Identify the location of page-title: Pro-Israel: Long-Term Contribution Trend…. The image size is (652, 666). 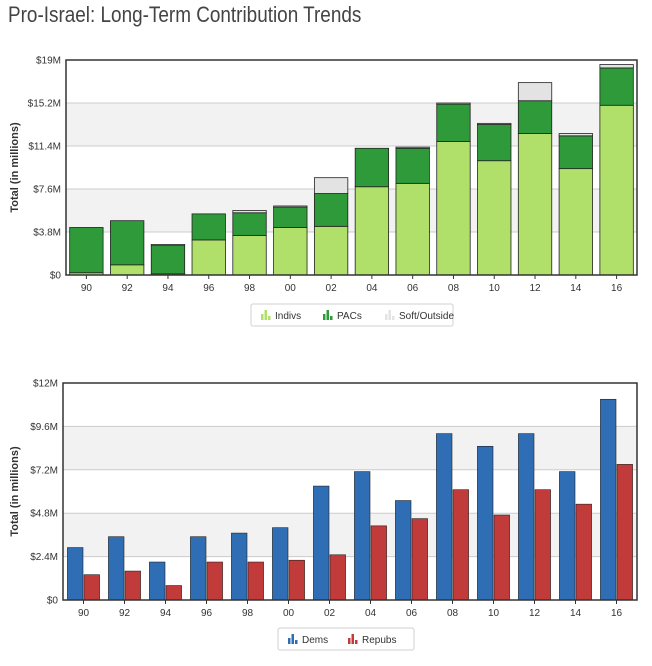
(185, 14).